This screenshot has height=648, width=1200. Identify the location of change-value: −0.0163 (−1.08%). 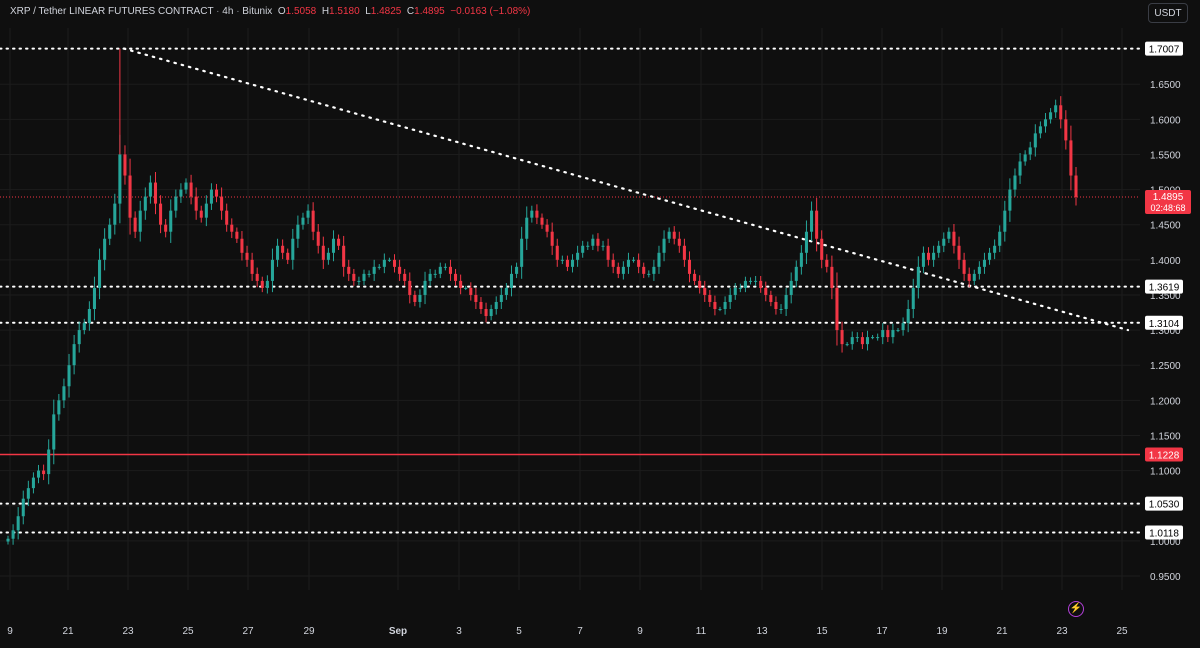
(490, 11).